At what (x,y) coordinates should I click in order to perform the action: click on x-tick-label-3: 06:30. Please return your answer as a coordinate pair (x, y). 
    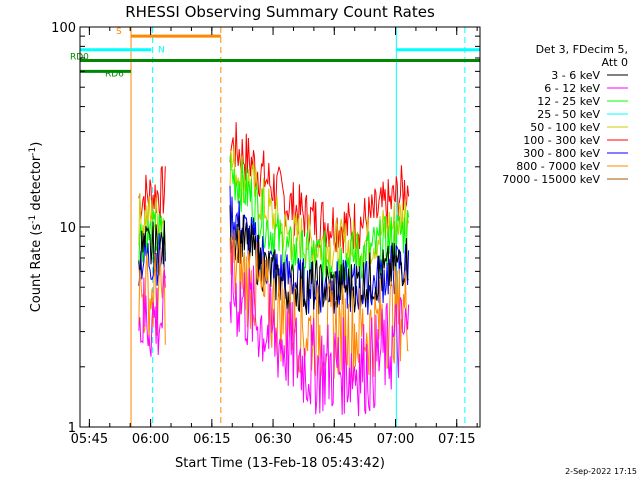
    Looking at the image, I should click on (272, 439).